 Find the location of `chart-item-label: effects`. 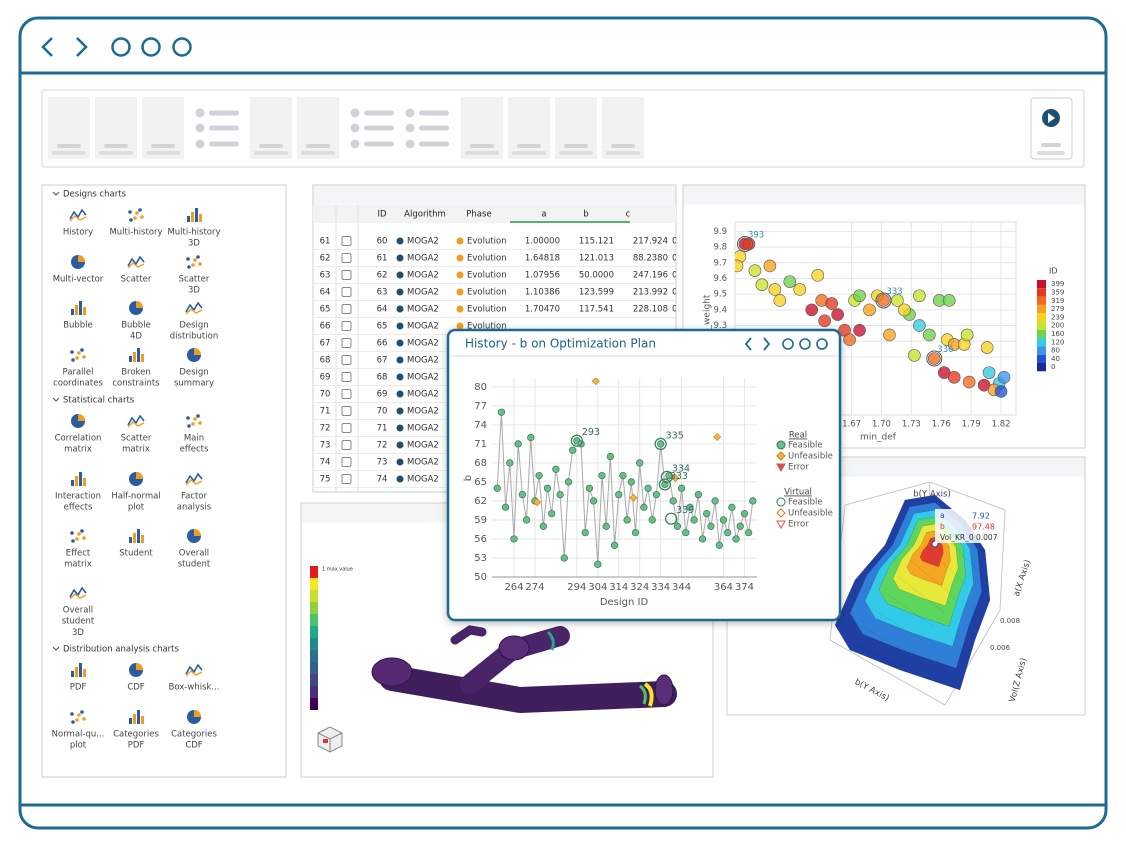

chart-item-label: effects is located at coordinates (194, 450).